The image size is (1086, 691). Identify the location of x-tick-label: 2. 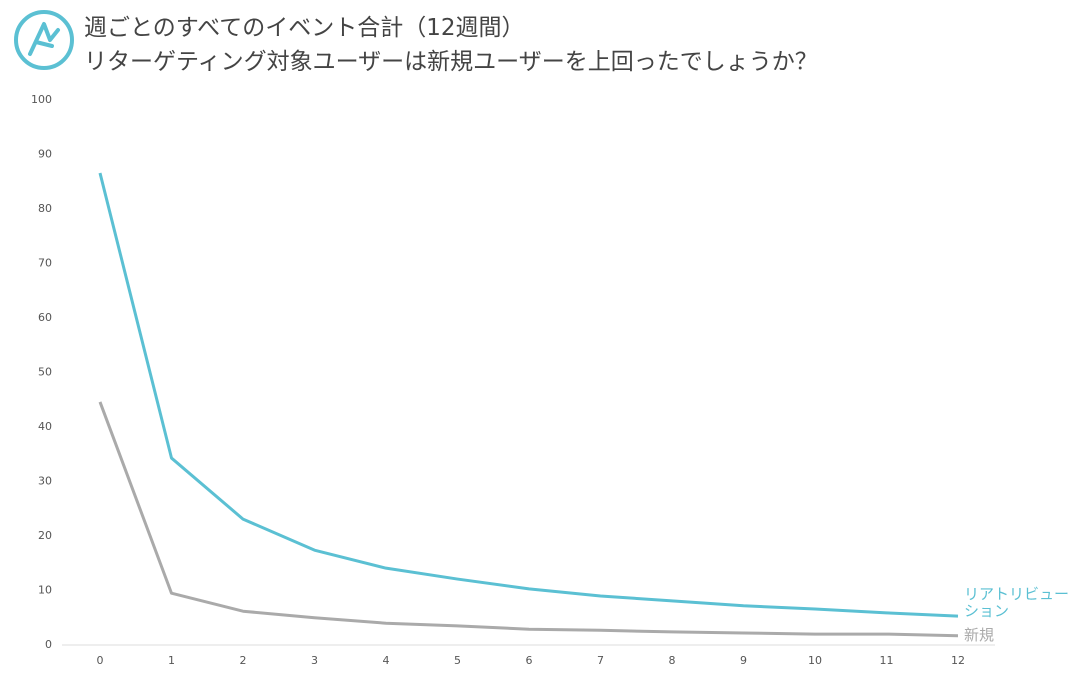
(243, 660).